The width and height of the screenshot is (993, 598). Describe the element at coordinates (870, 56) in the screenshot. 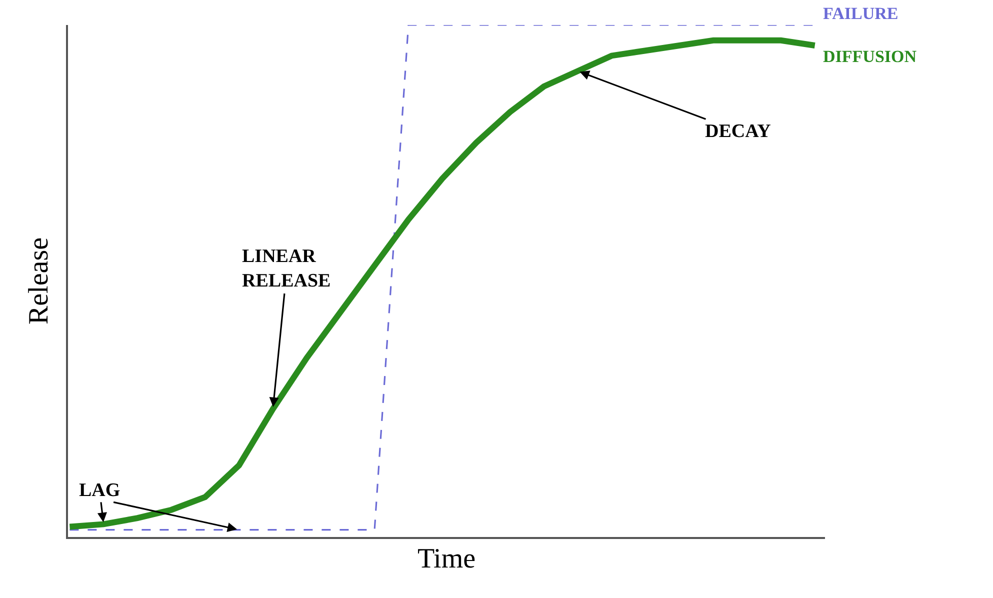

I see `series-label: DIFFUSION` at that location.